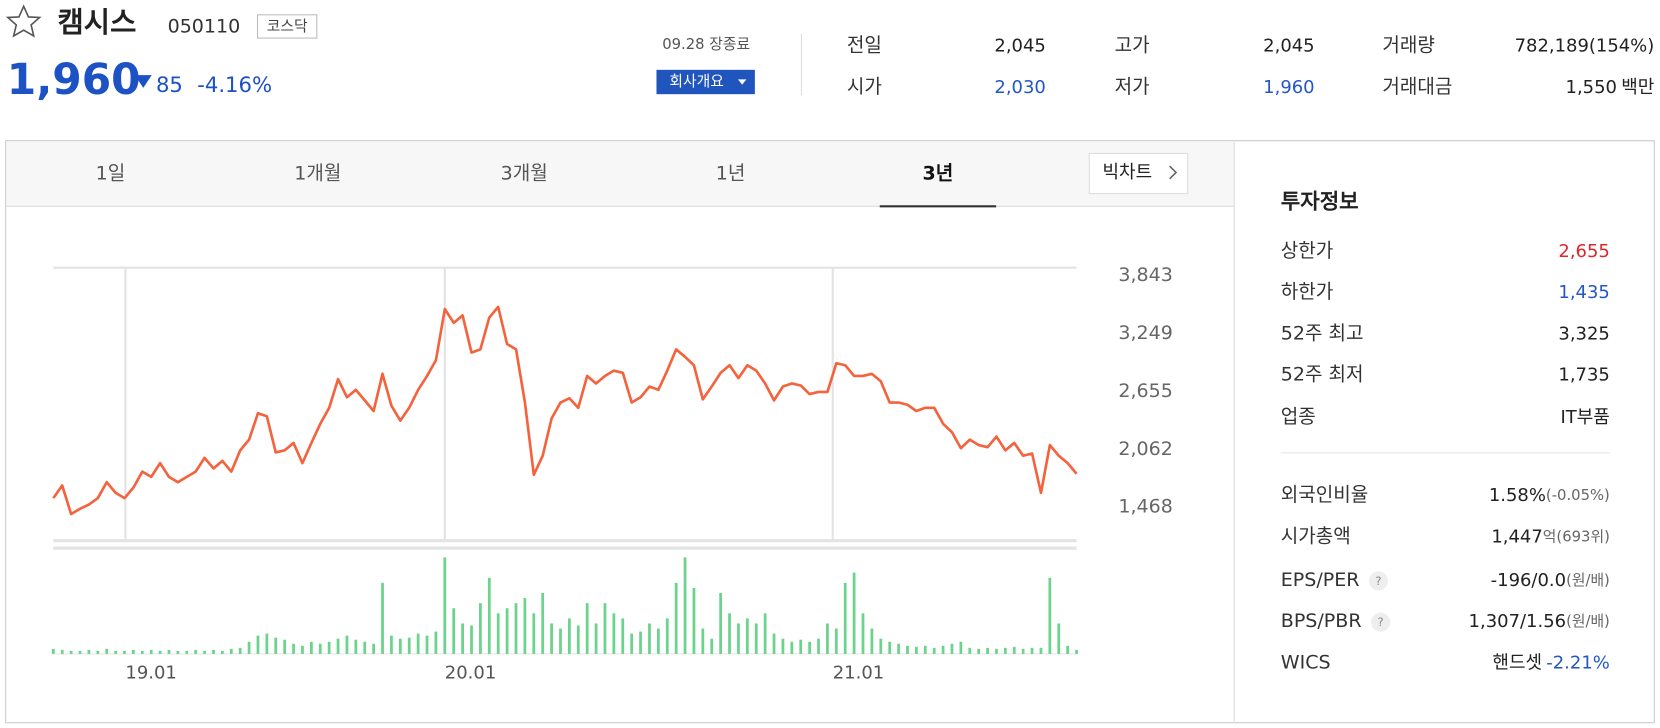 The height and width of the screenshot is (728, 1660). I want to click on info-value: 3,325, so click(1583, 333).